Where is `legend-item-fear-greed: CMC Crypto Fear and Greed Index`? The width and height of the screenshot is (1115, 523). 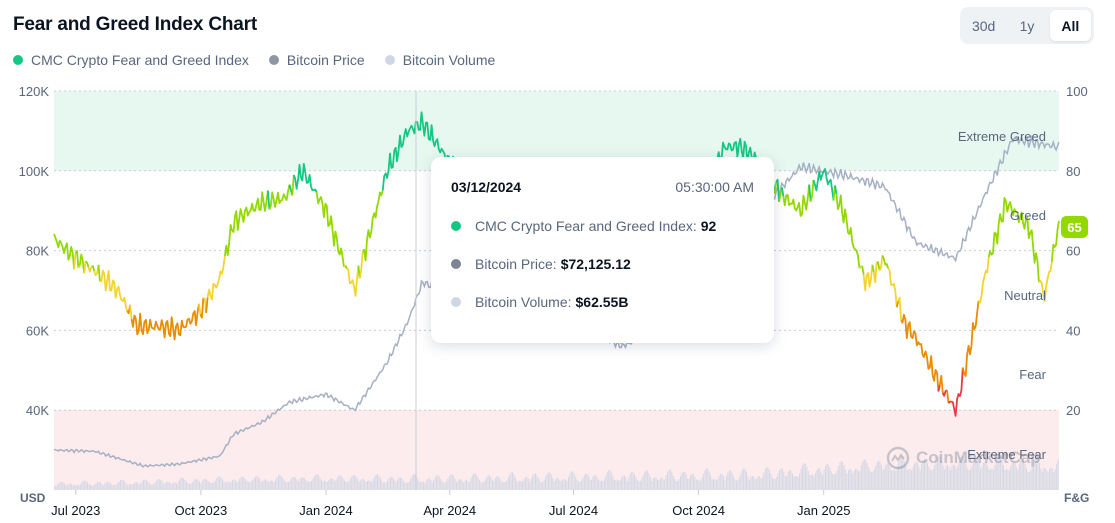
legend-item-fear-greed: CMC Crypto Fear and Greed Index is located at coordinates (131, 60).